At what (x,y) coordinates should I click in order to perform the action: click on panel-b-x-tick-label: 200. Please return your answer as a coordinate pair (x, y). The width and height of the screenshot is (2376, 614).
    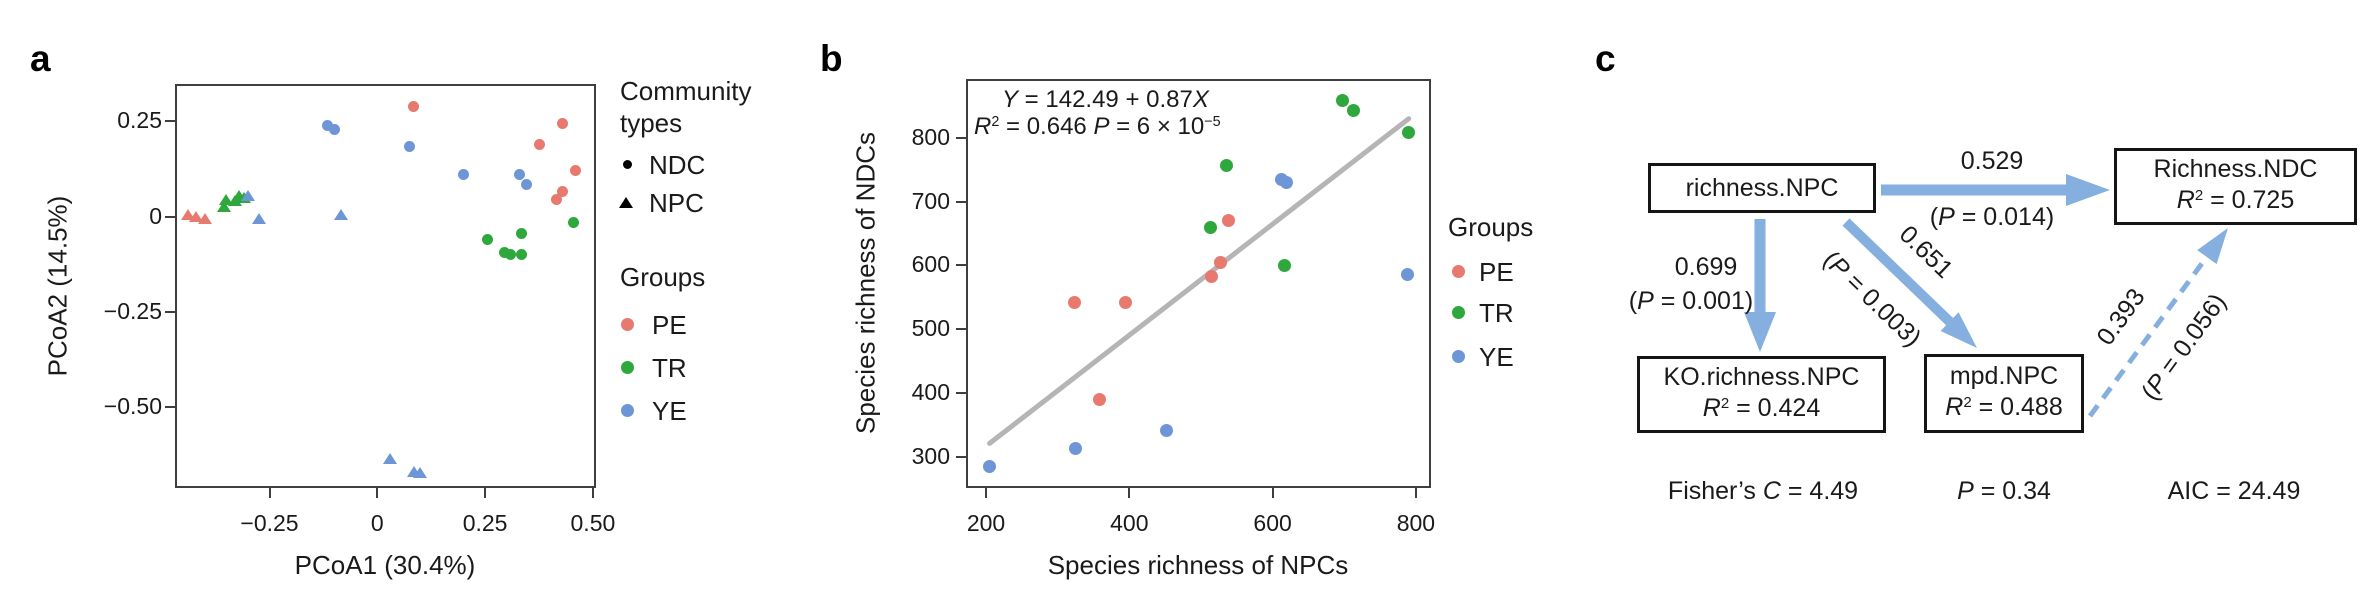
    Looking at the image, I should click on (986, 523).